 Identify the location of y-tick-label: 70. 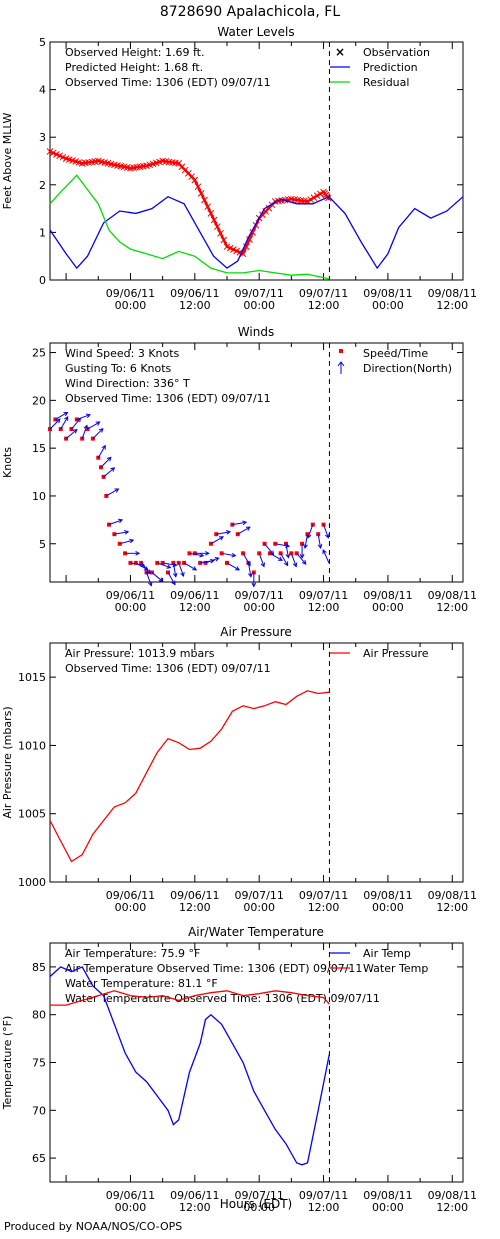
(39, 1110).